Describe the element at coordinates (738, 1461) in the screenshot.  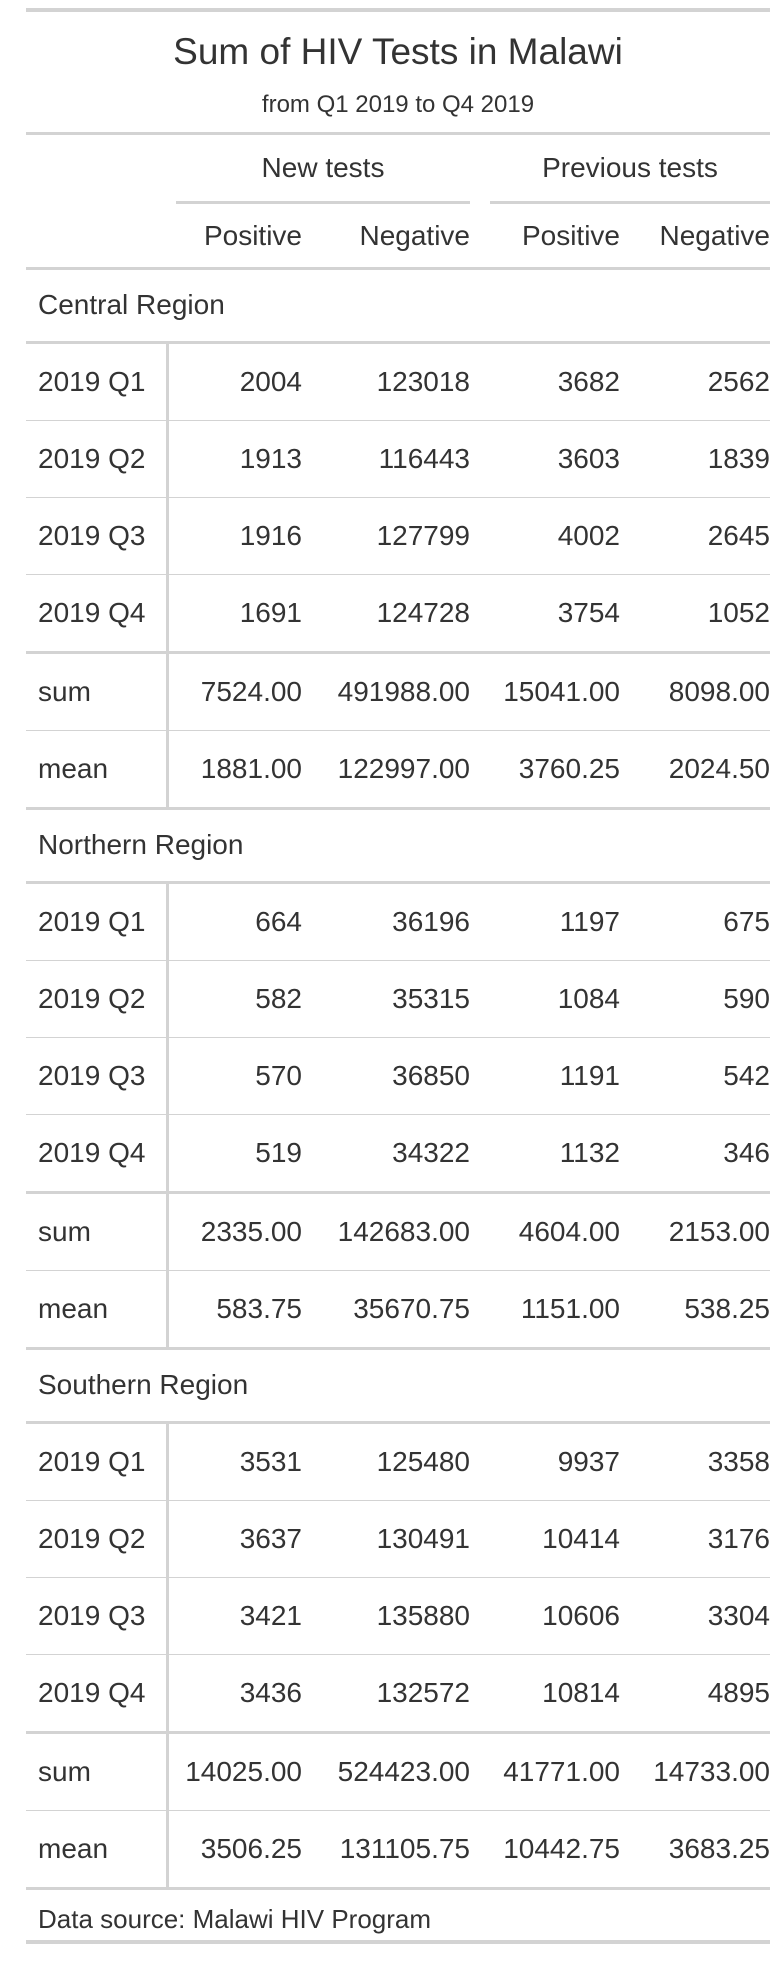
I see `table-cell: 3358` at that location.